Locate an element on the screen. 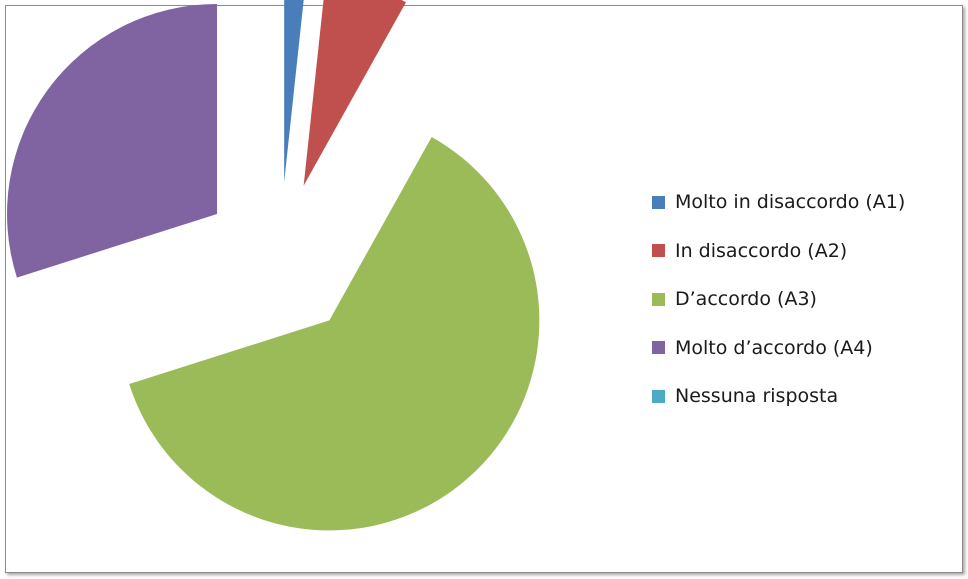 This screenshot has height=579, width=968. legend-label-a2: In disaccordo (A2) is located at coordinates (761, 250).